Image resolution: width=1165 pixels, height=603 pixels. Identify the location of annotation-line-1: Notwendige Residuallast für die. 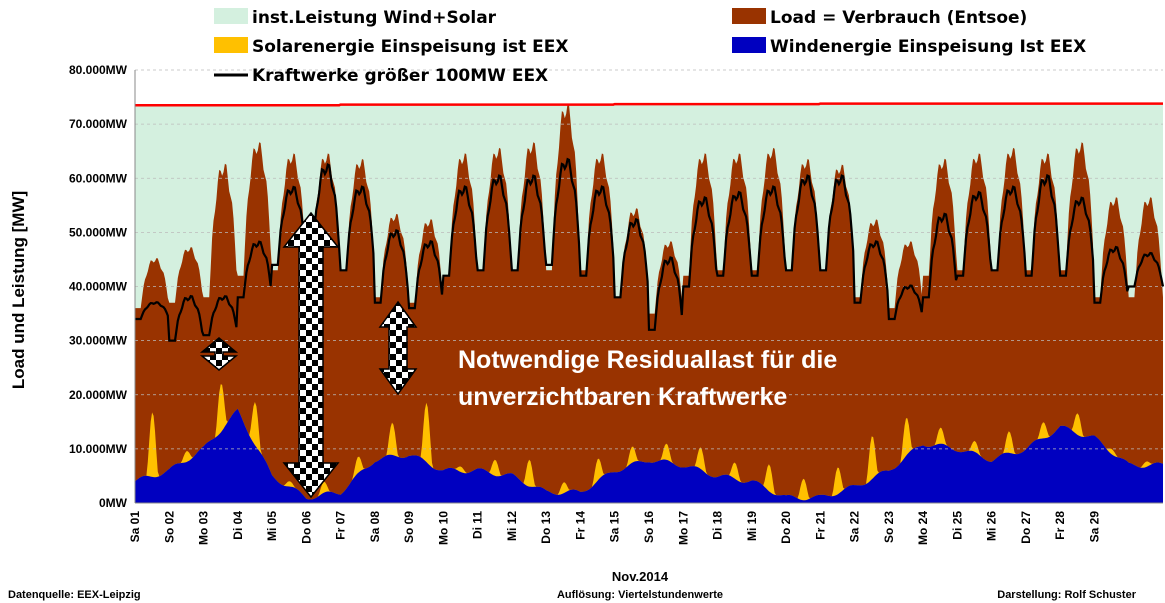
(647, 360).